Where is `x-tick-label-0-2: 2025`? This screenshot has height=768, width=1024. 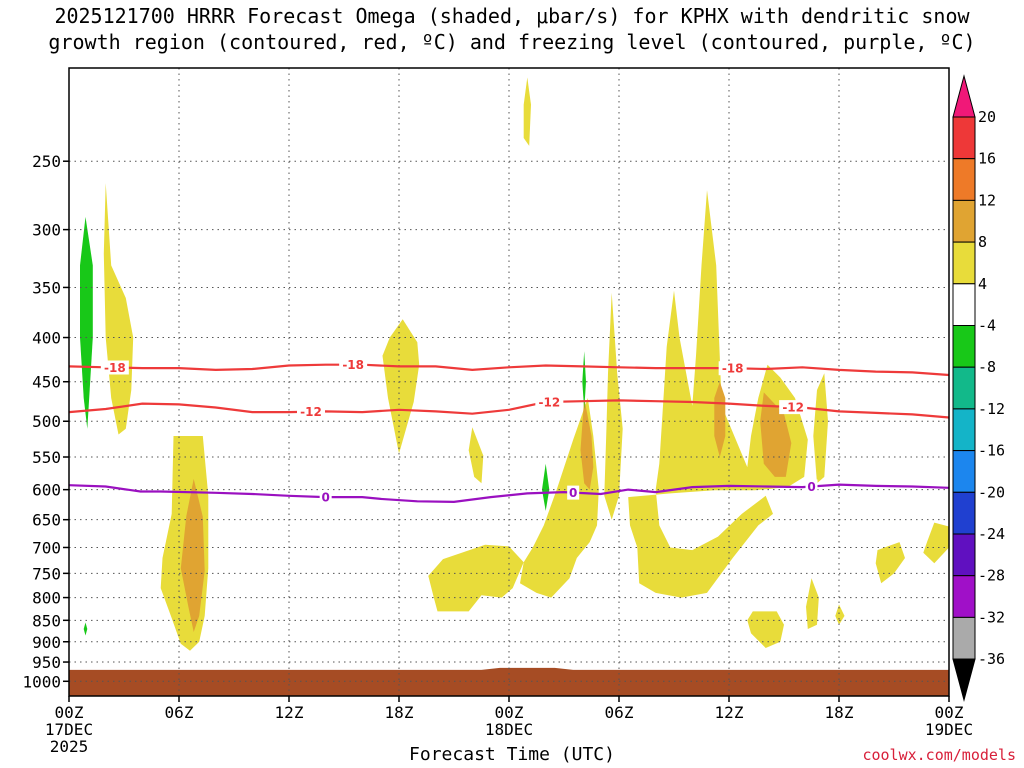
x-tick-label-0-2: 2025 is located at coordinates (69, 746).